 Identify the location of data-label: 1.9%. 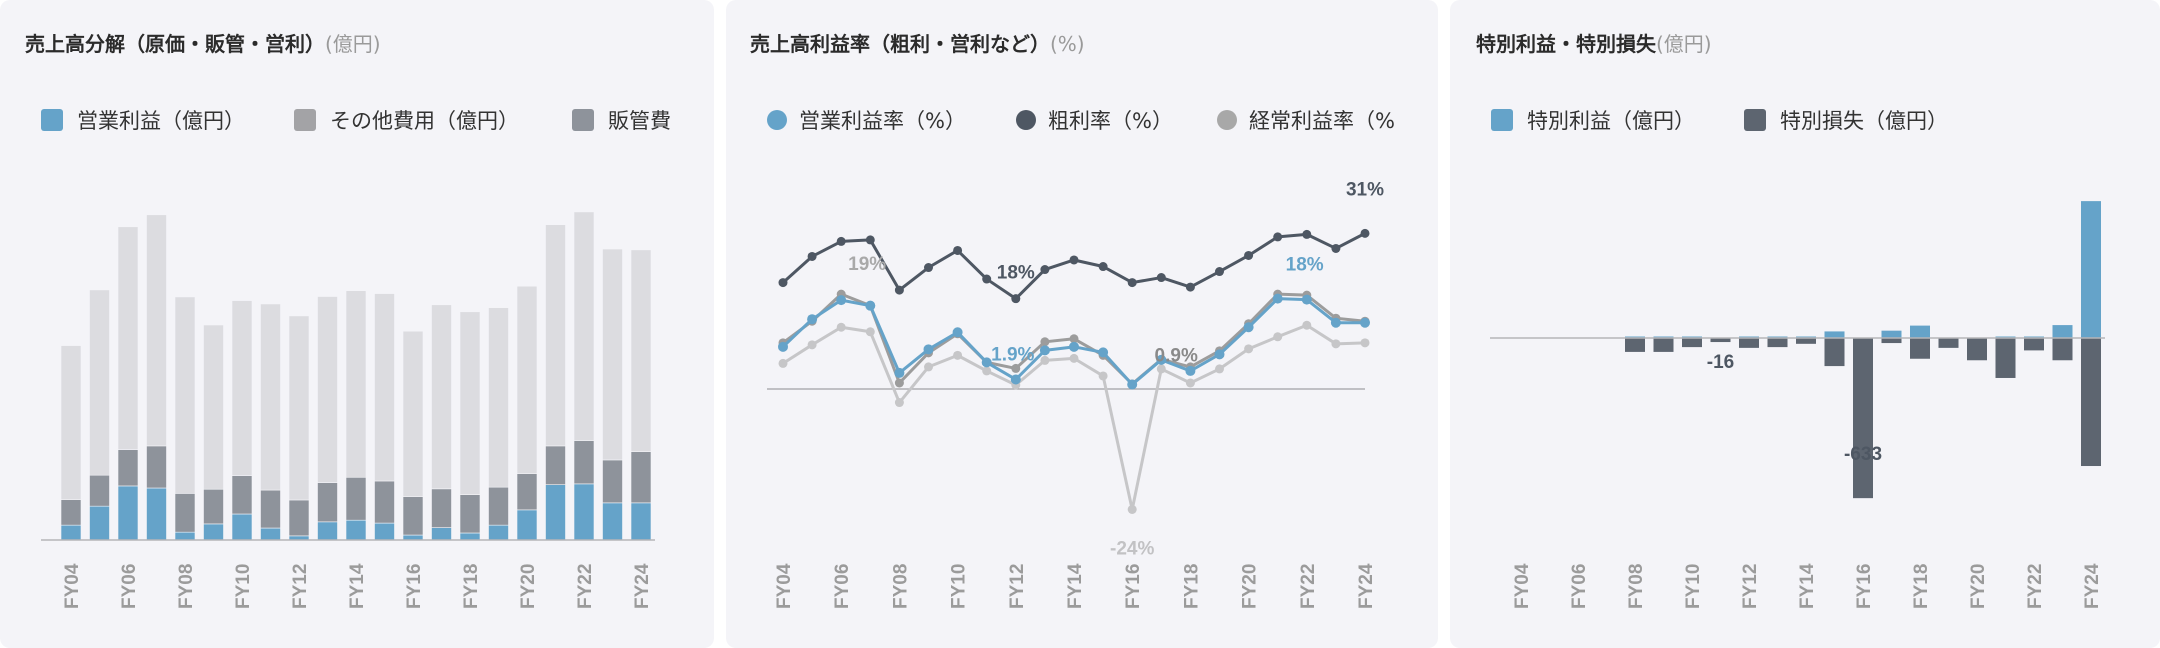
(1012, 354).